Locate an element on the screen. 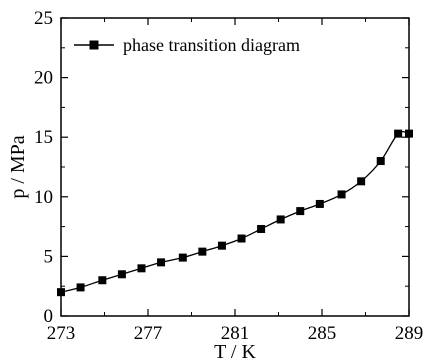  x-axis-title: T / K is located at coordinates (235, 351).